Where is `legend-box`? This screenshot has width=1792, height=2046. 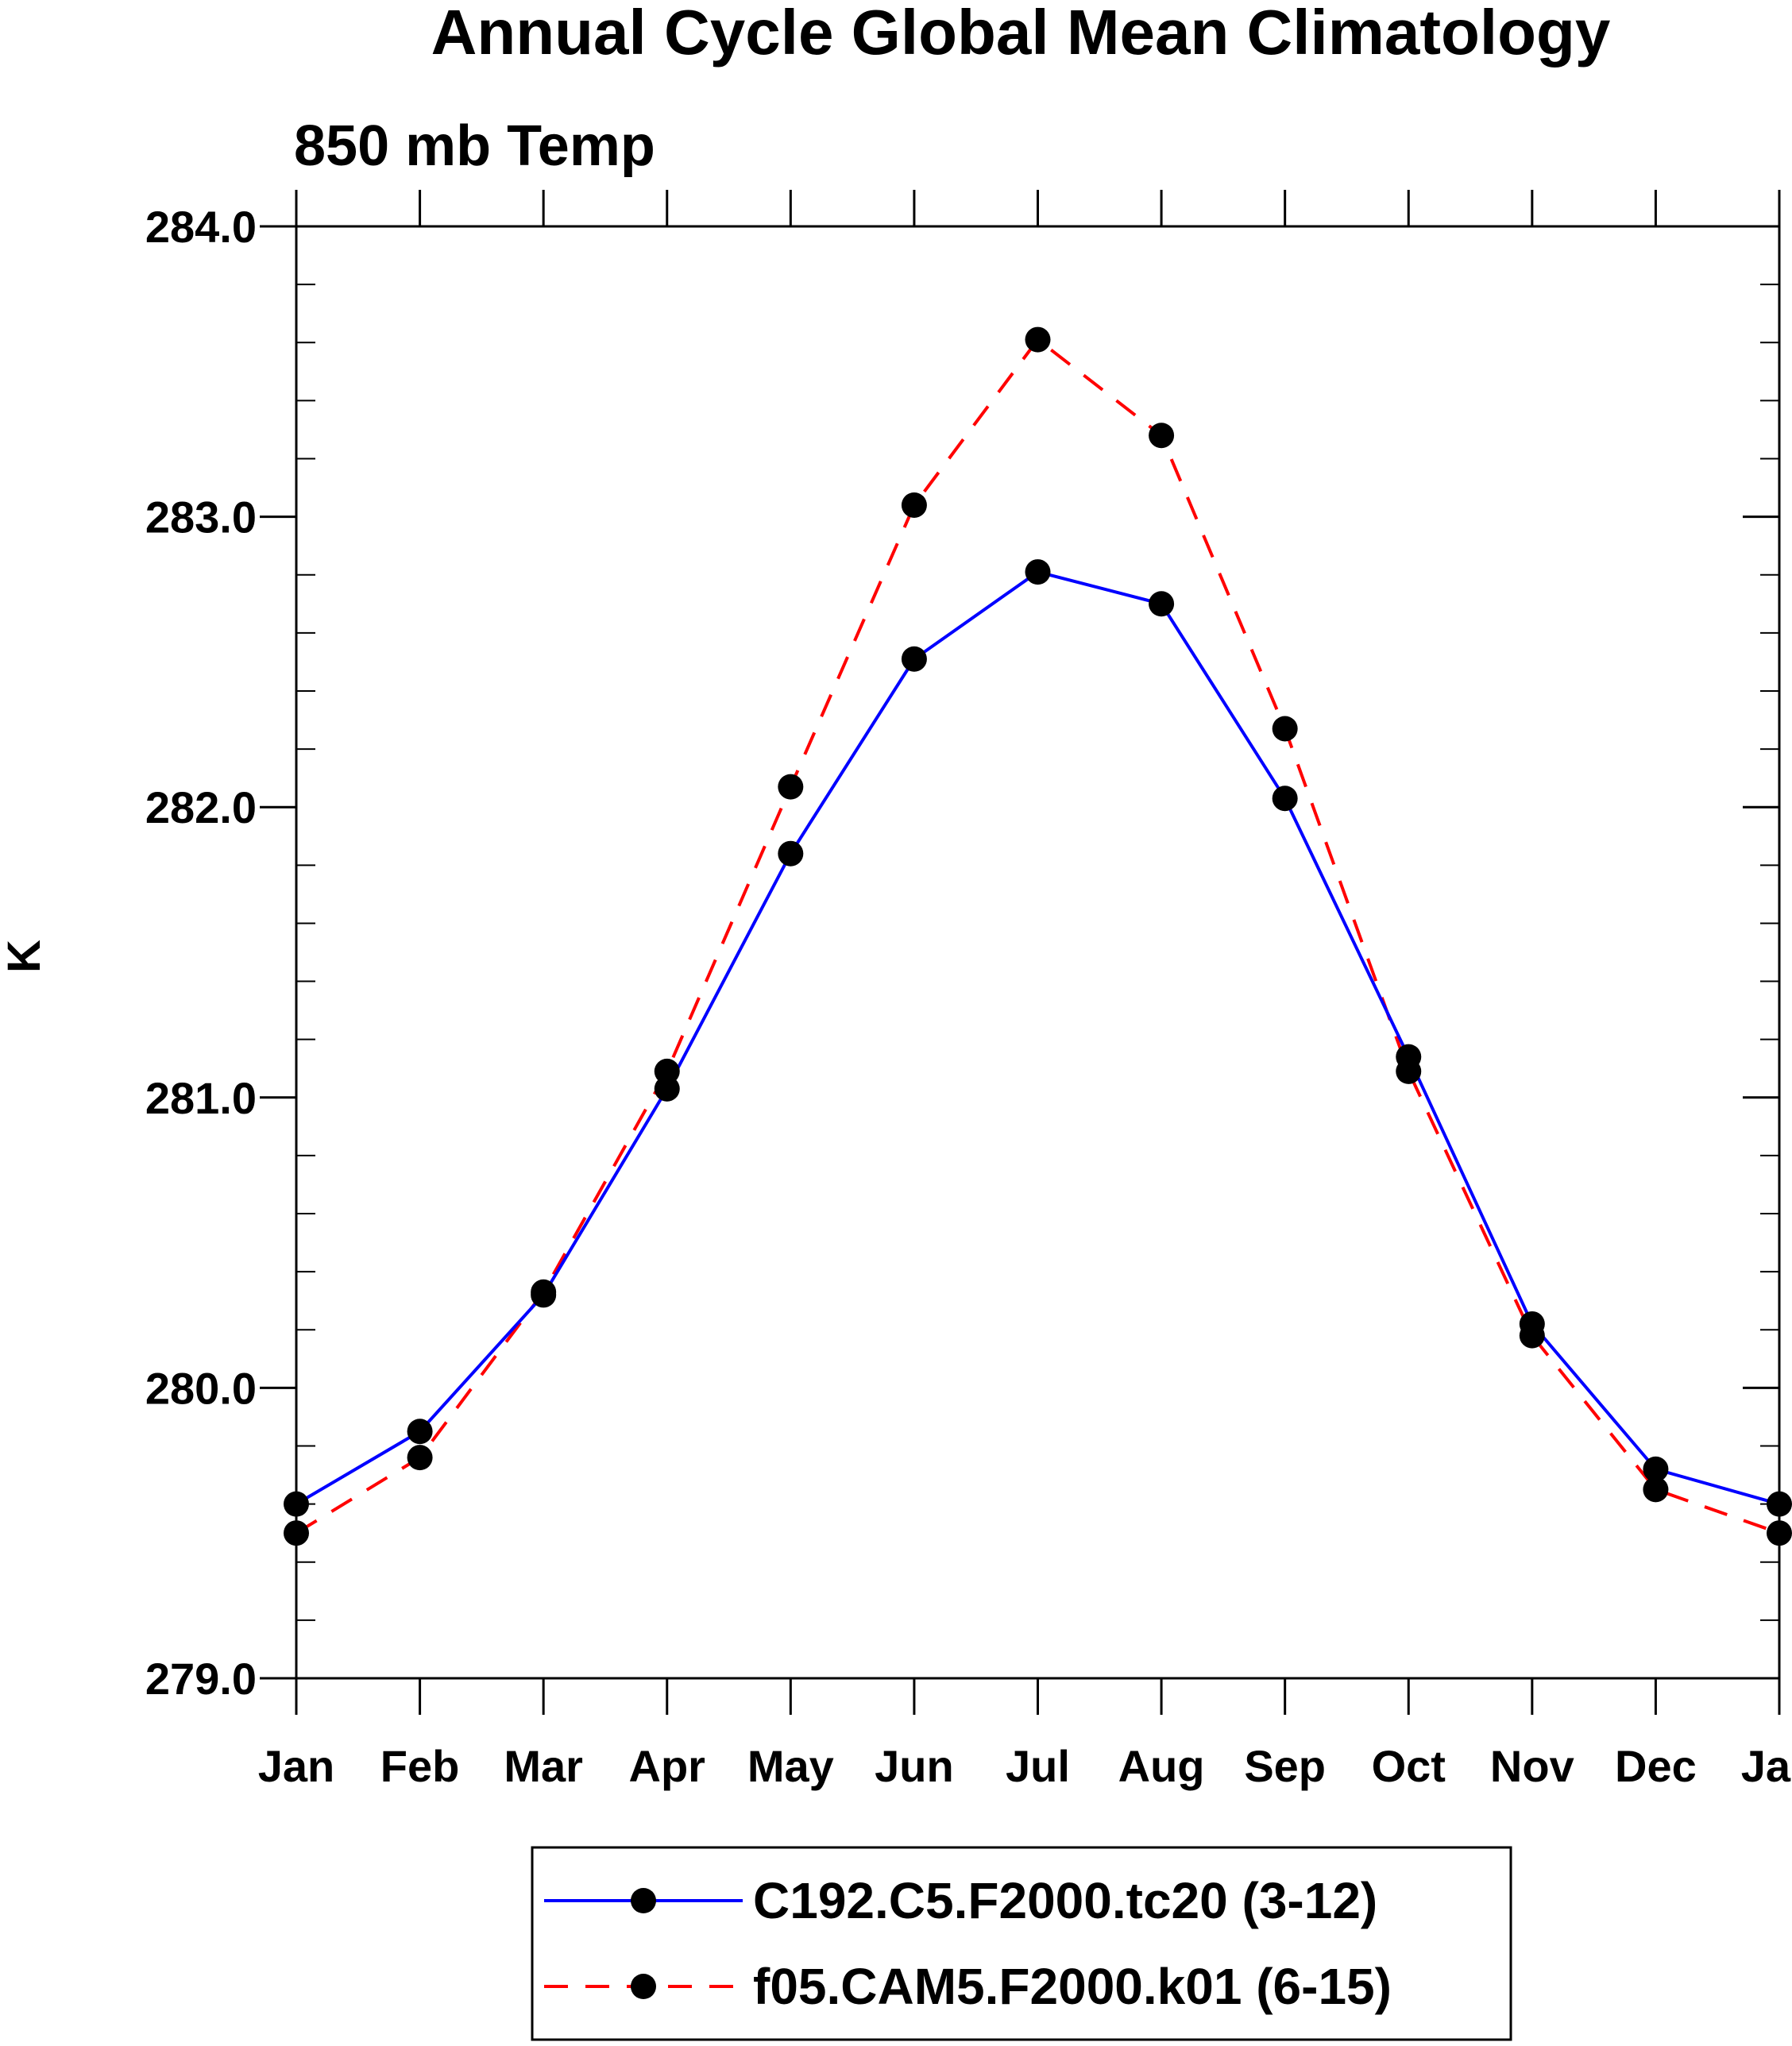 legend-box is located at coordinates (1022, 1943).